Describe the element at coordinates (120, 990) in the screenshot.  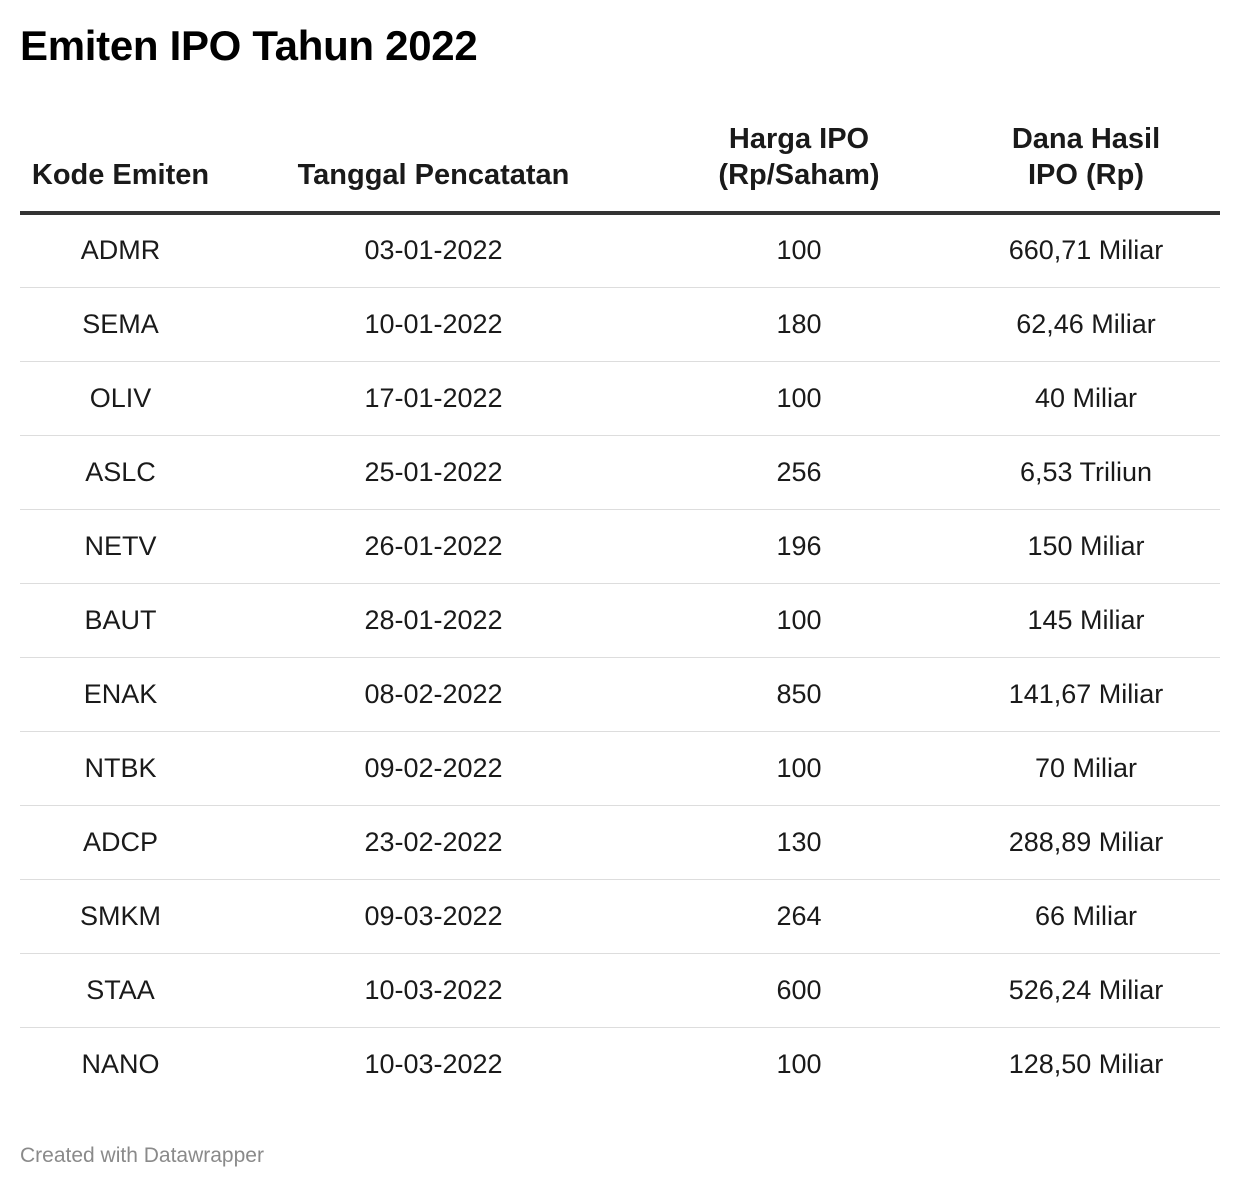
I see `cell-kode-emiten: STAA` at that location.